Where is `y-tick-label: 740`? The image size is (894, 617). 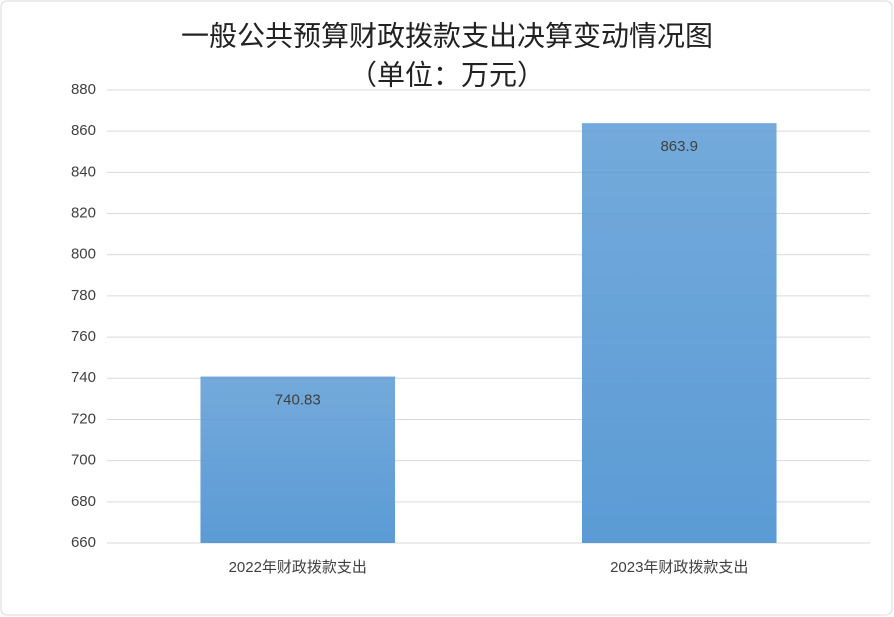 y-tick-label: 740 is located at coordinates (83, 377).